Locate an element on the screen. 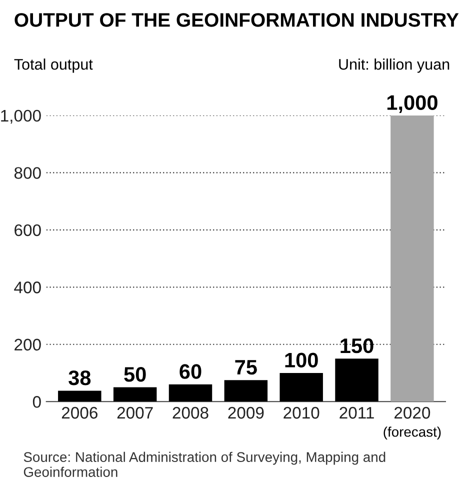  text: Unit: billion yuan is located at coordinates (394, 65).